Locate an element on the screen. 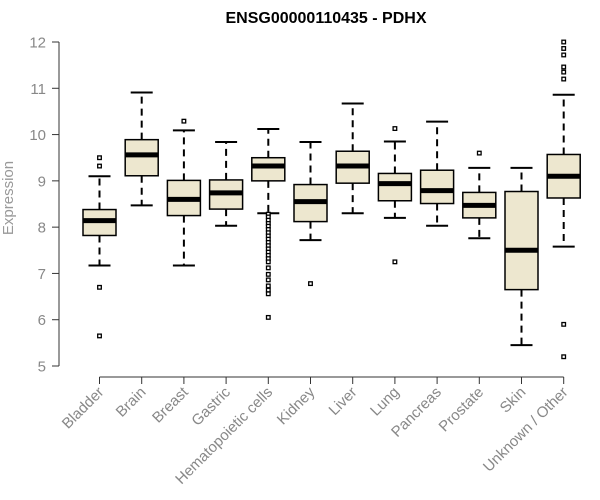 The width and height of the screenshot is (600, 500). box-brain is located at coordinates (141, 149).